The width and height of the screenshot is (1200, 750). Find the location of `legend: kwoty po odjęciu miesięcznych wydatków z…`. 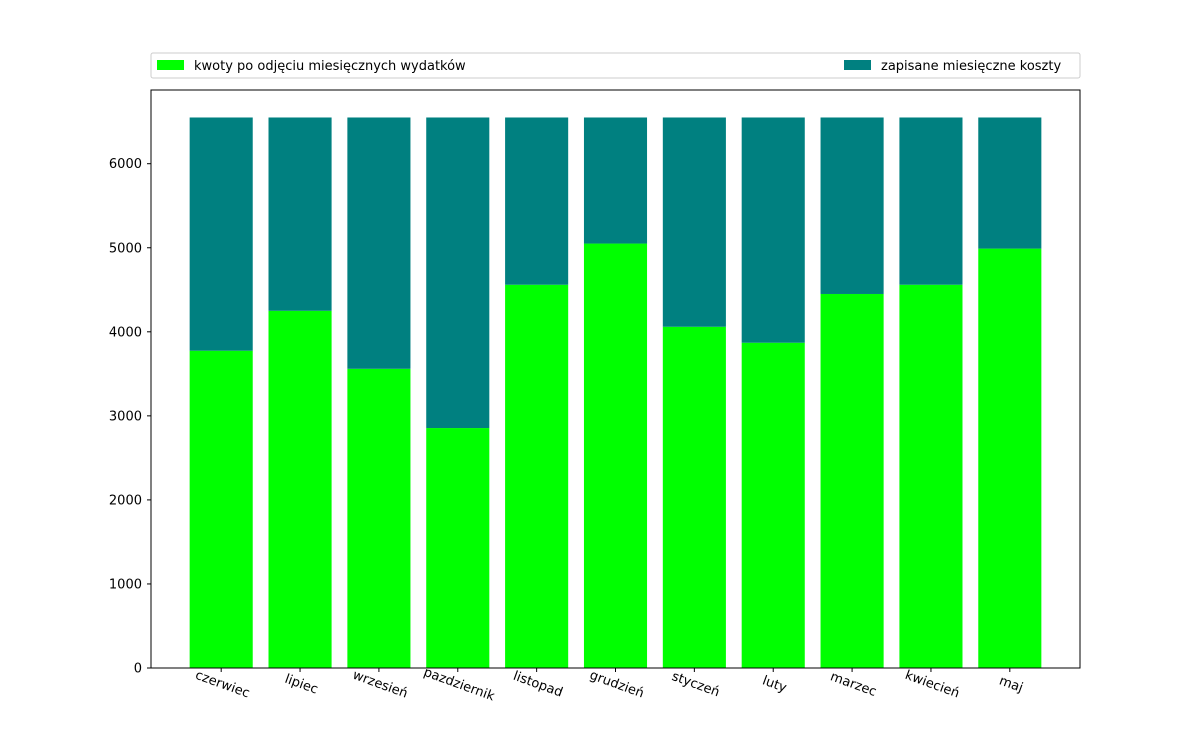

legend: kwoty po odjęciu miesięcznych wydatków z… is located at coordinates (615, 65).